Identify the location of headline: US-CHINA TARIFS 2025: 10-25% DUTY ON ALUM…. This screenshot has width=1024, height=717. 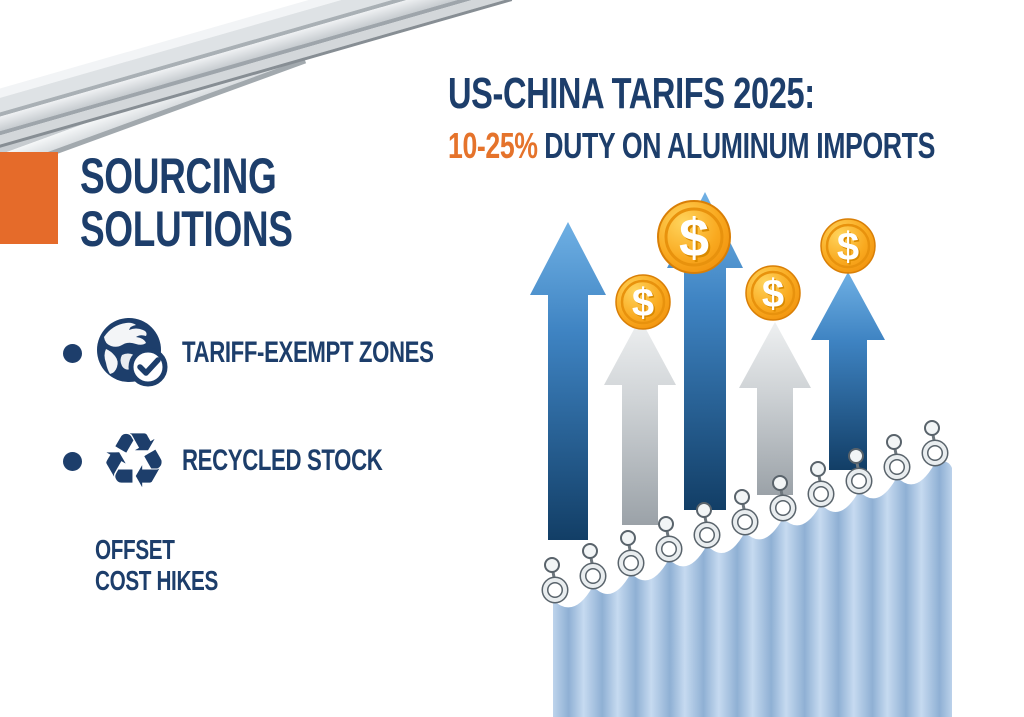
(736, 118).